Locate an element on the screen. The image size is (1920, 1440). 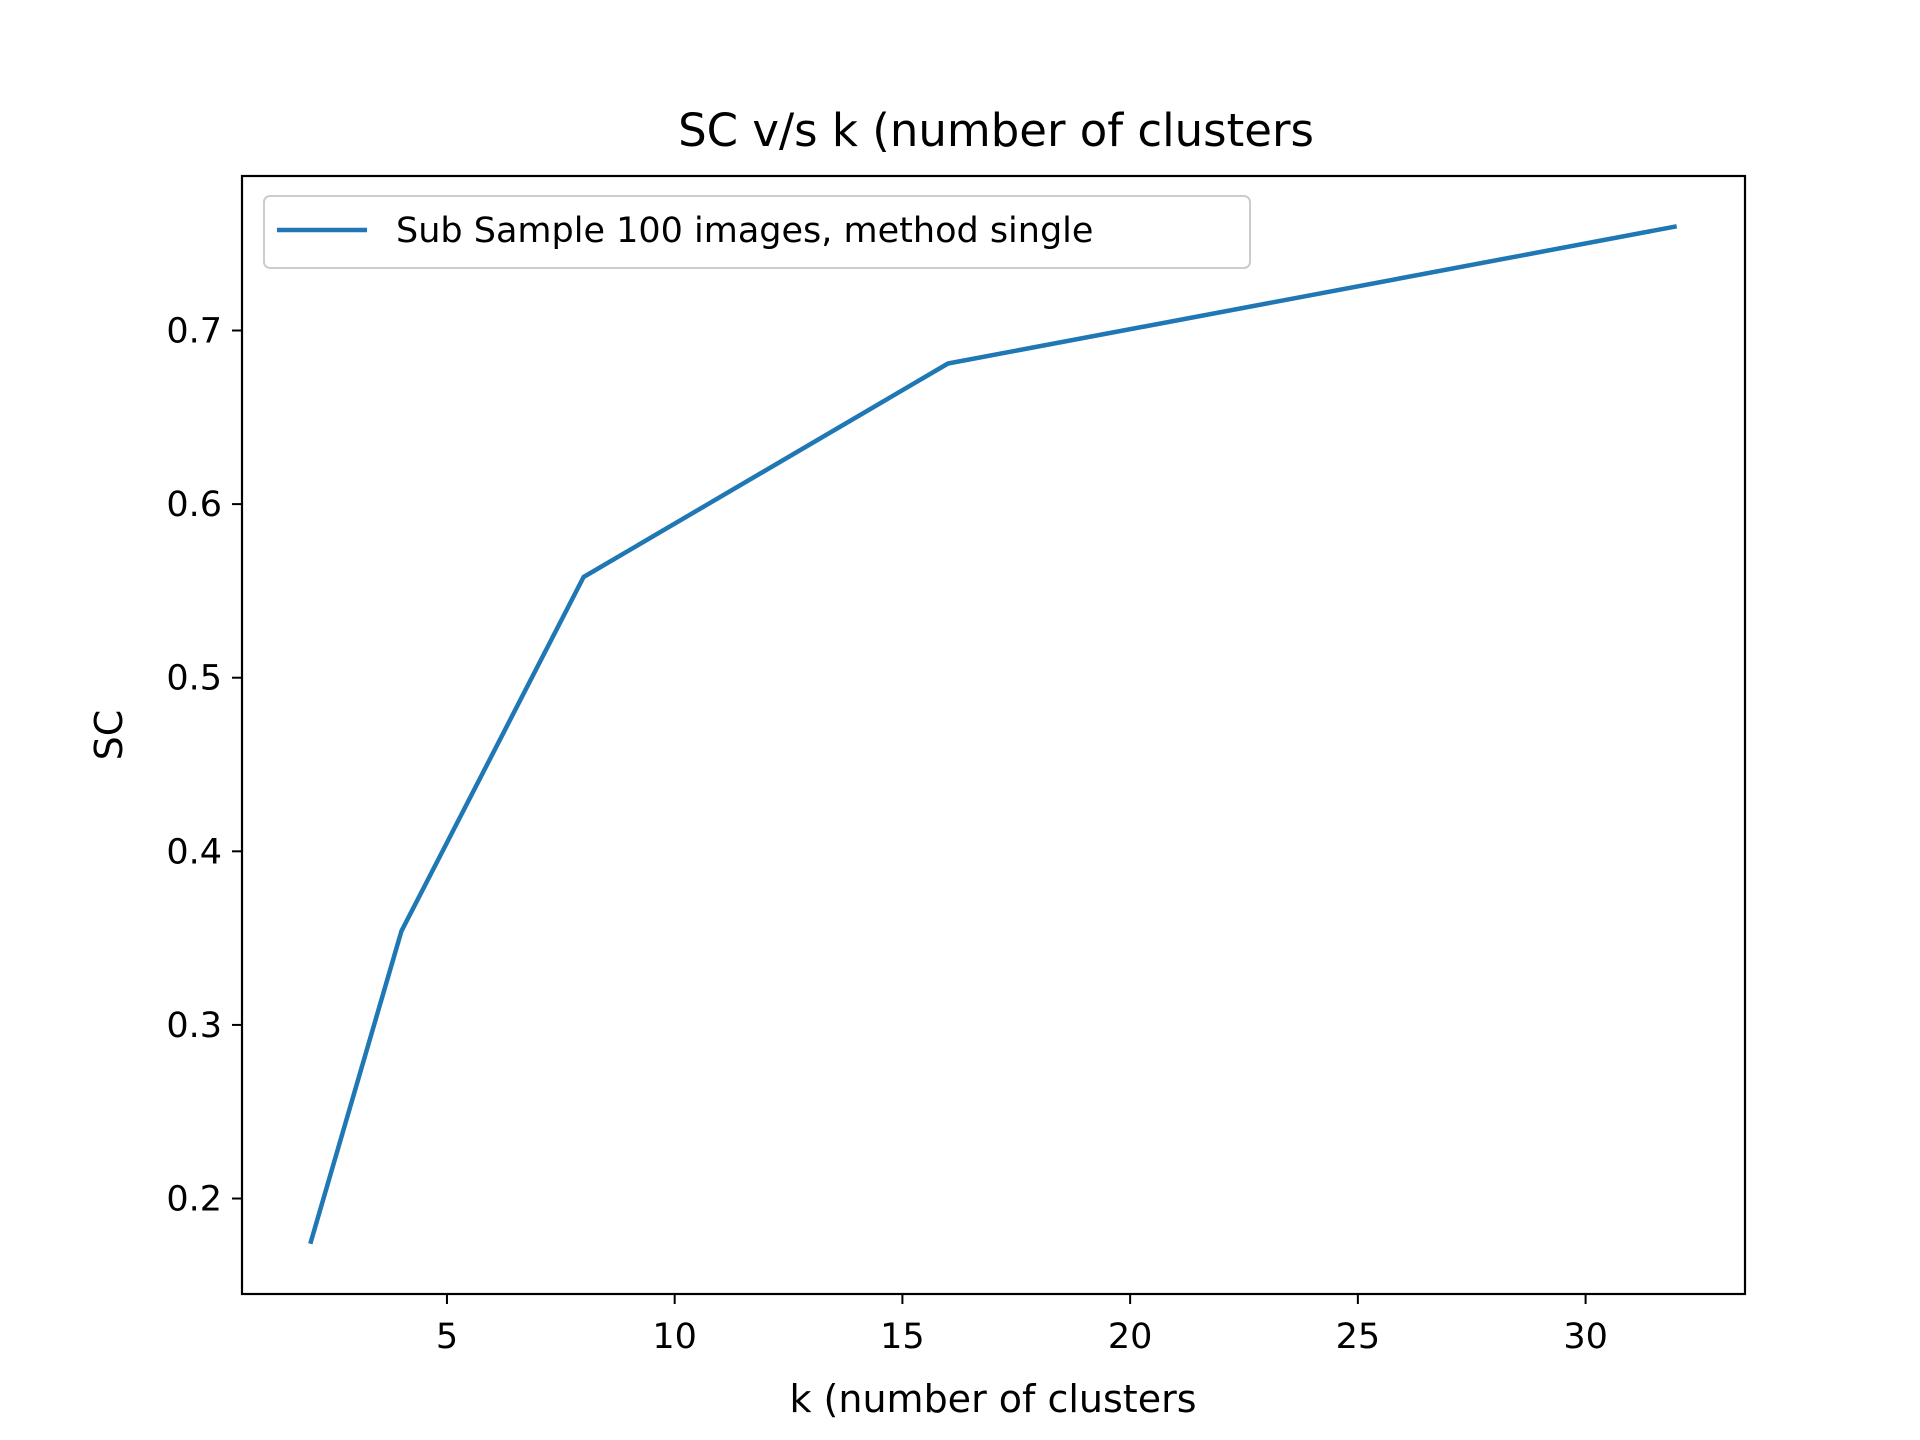
y-axis-label: SC is located at coordinates (109, 735).